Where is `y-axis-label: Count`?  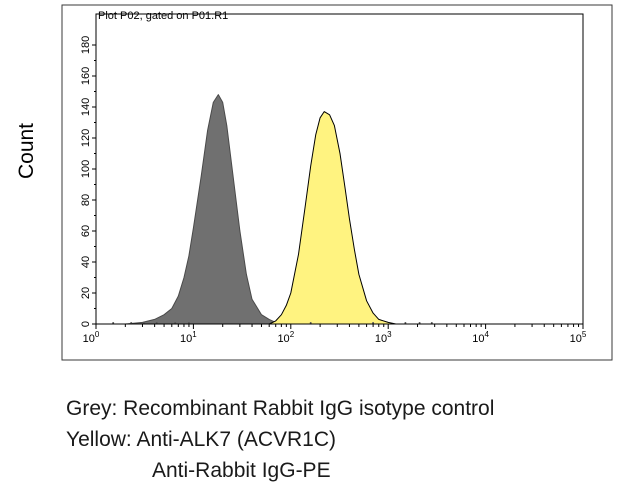 y-axis-label: Count is located at coordinates (26, 151).